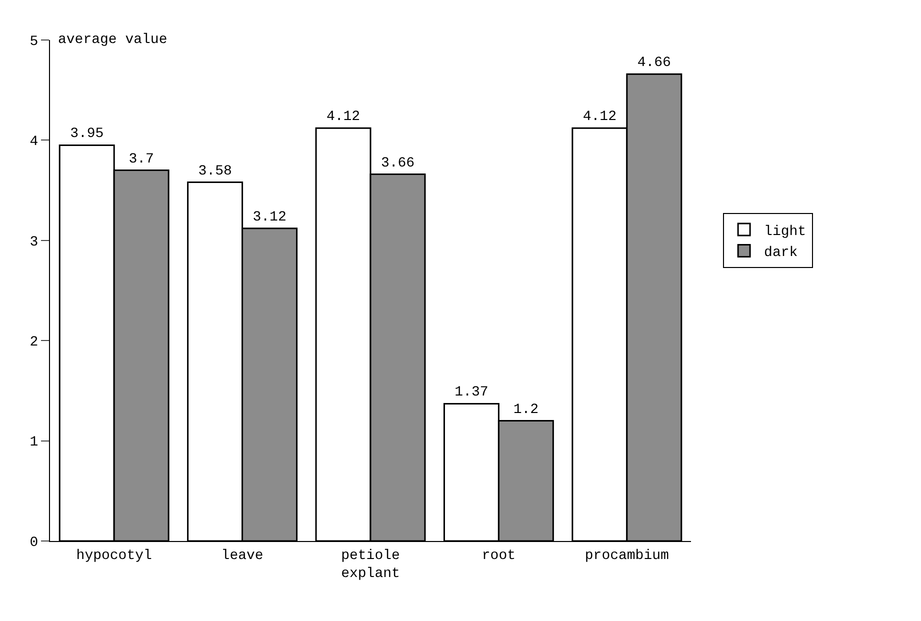 This screenshot has height=621, width=921. I want to click on y-tick-label: 0, so click(34, 542).